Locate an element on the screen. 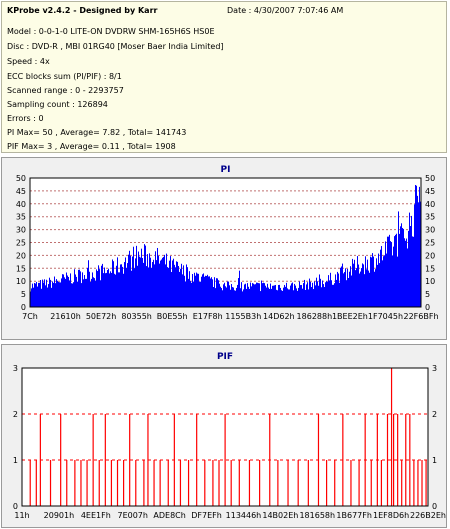  x-tick-label: E17F8h is located at coordinates (208, 316).